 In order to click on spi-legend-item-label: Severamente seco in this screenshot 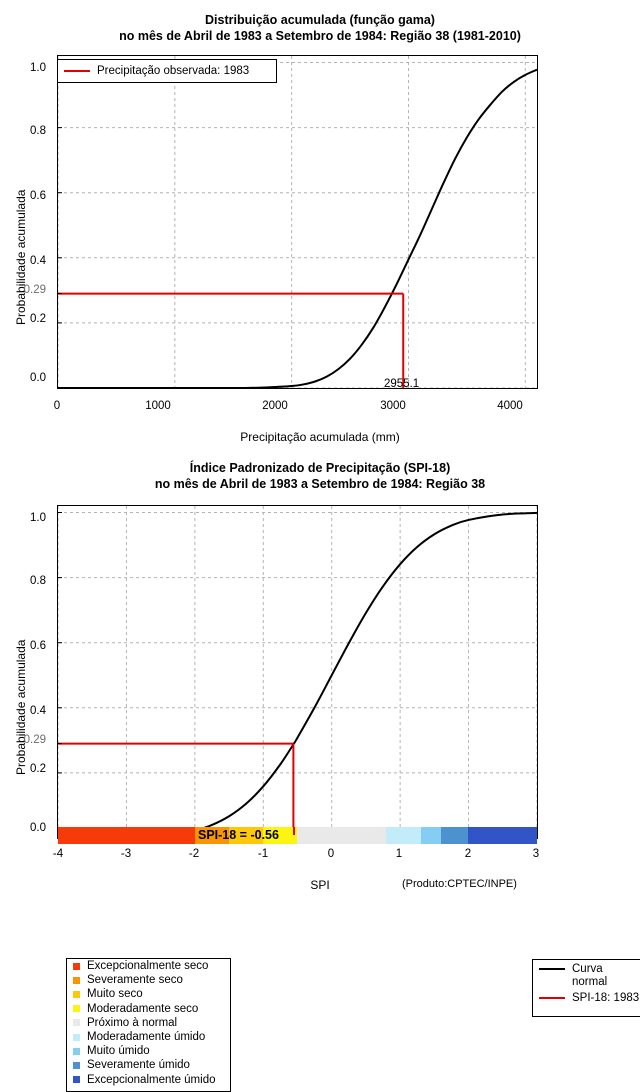, I will do `click(135, 980)`.